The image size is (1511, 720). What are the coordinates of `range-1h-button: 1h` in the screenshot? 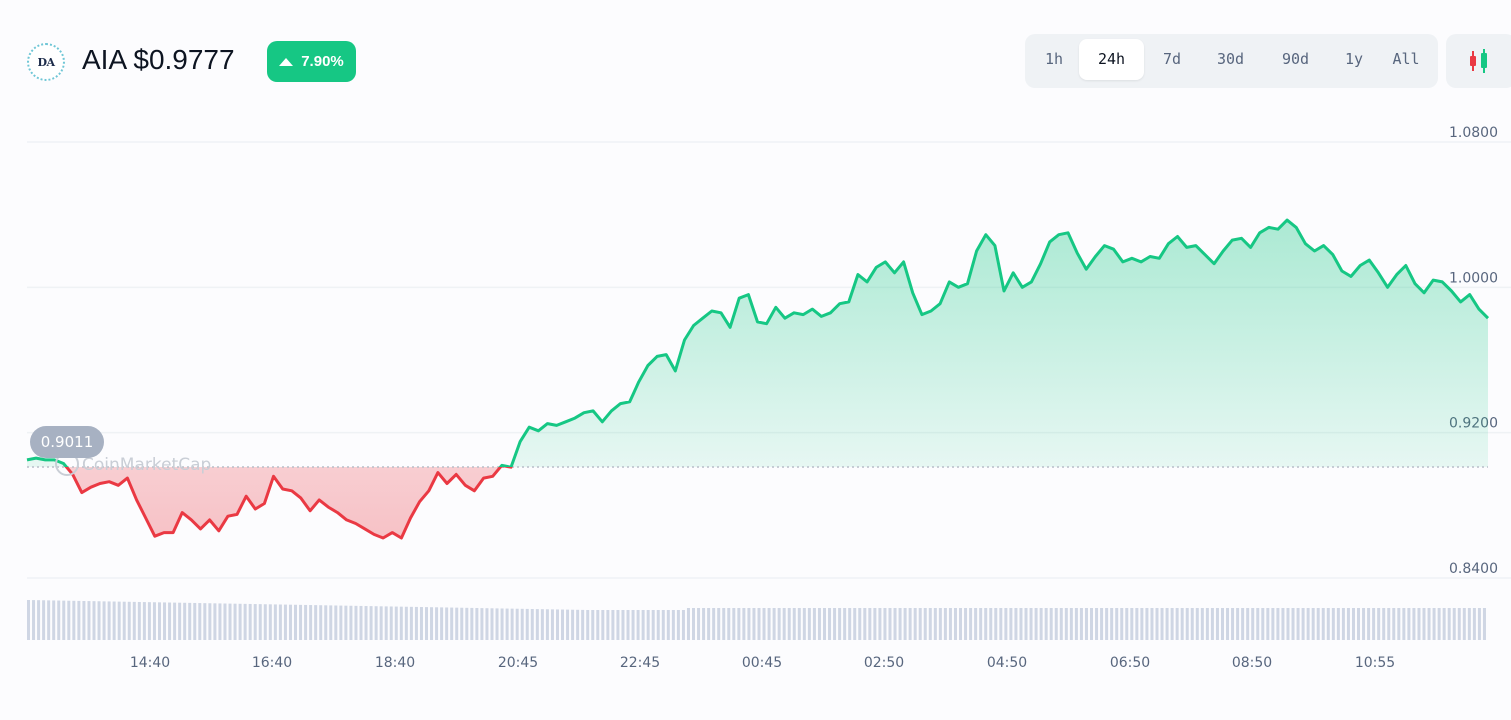 It's located at (1054, 59).